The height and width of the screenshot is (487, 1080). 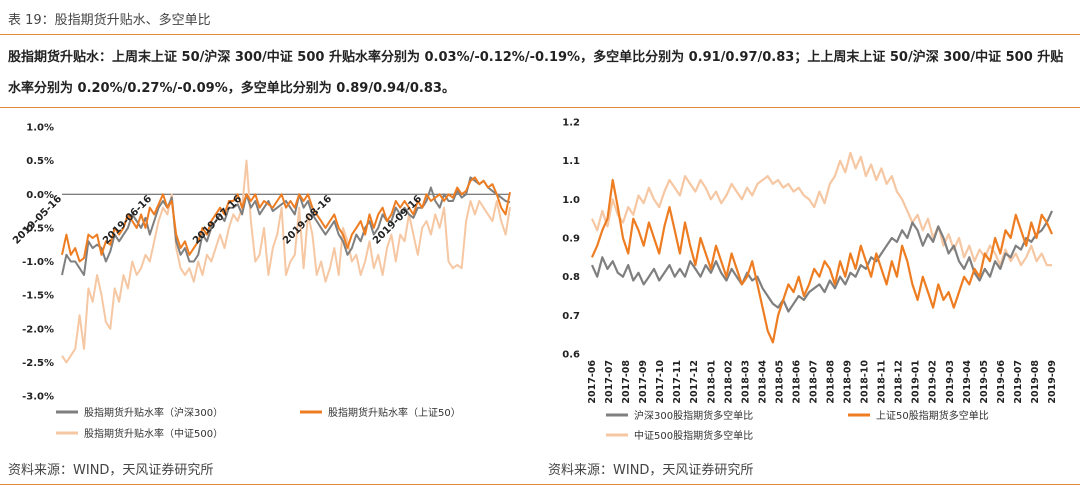 I want to click on x-tick-label: 2018-12, so click(x=899, y=382).